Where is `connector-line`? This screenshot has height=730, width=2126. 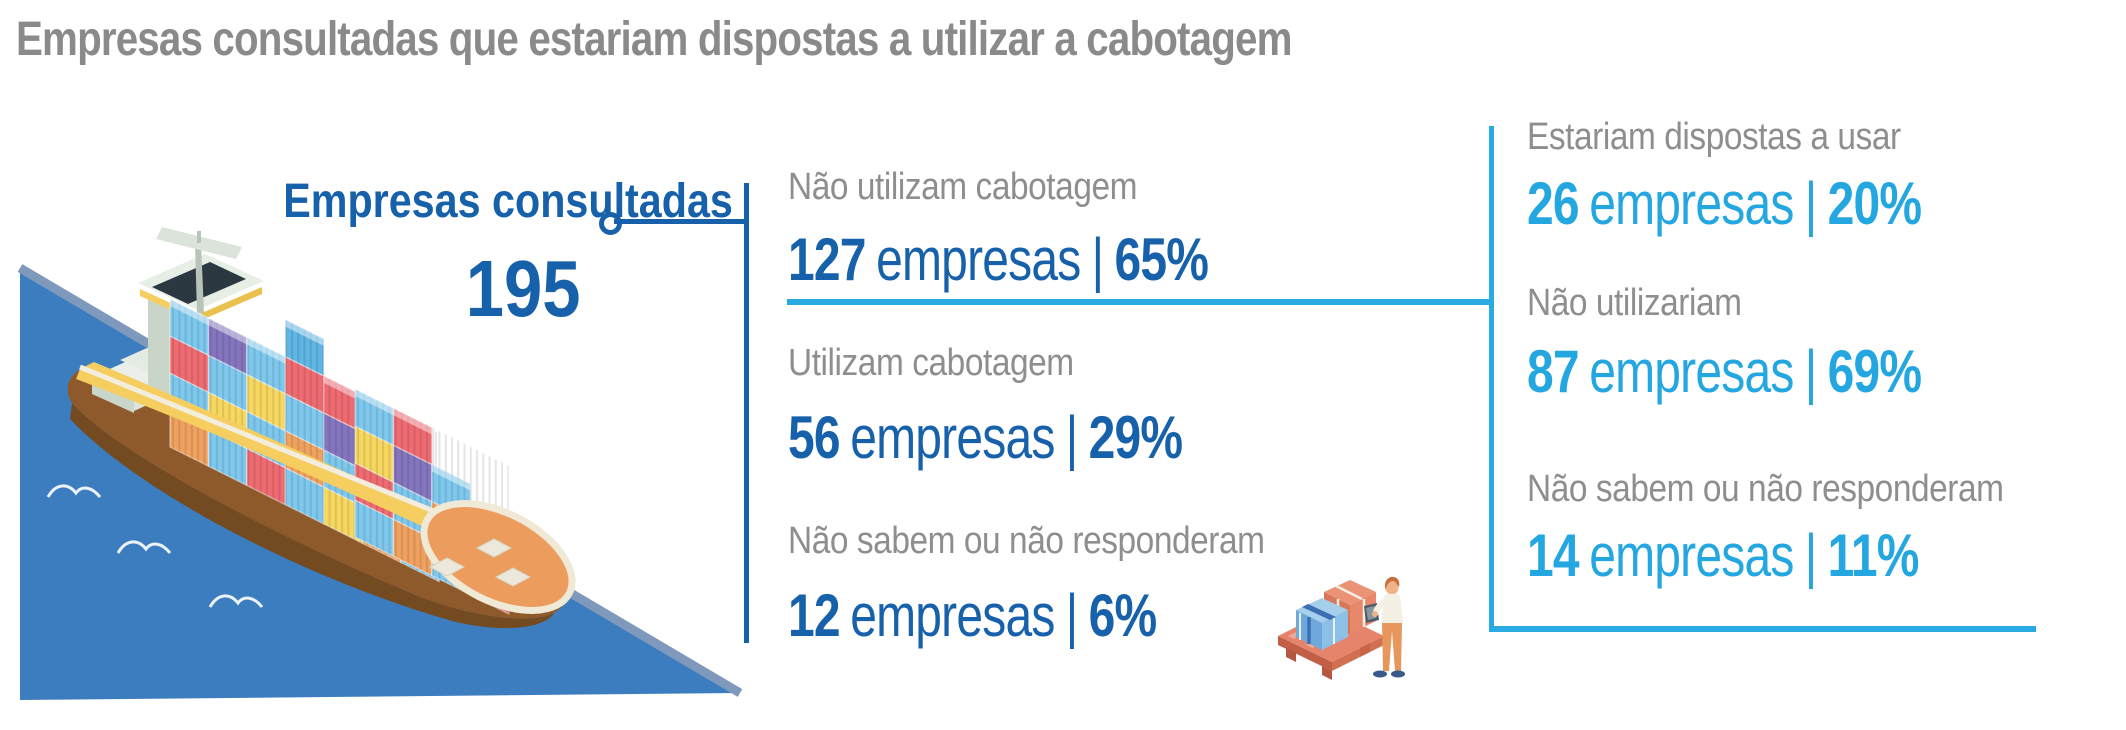 connector-line is located at coordinates (680, 221).